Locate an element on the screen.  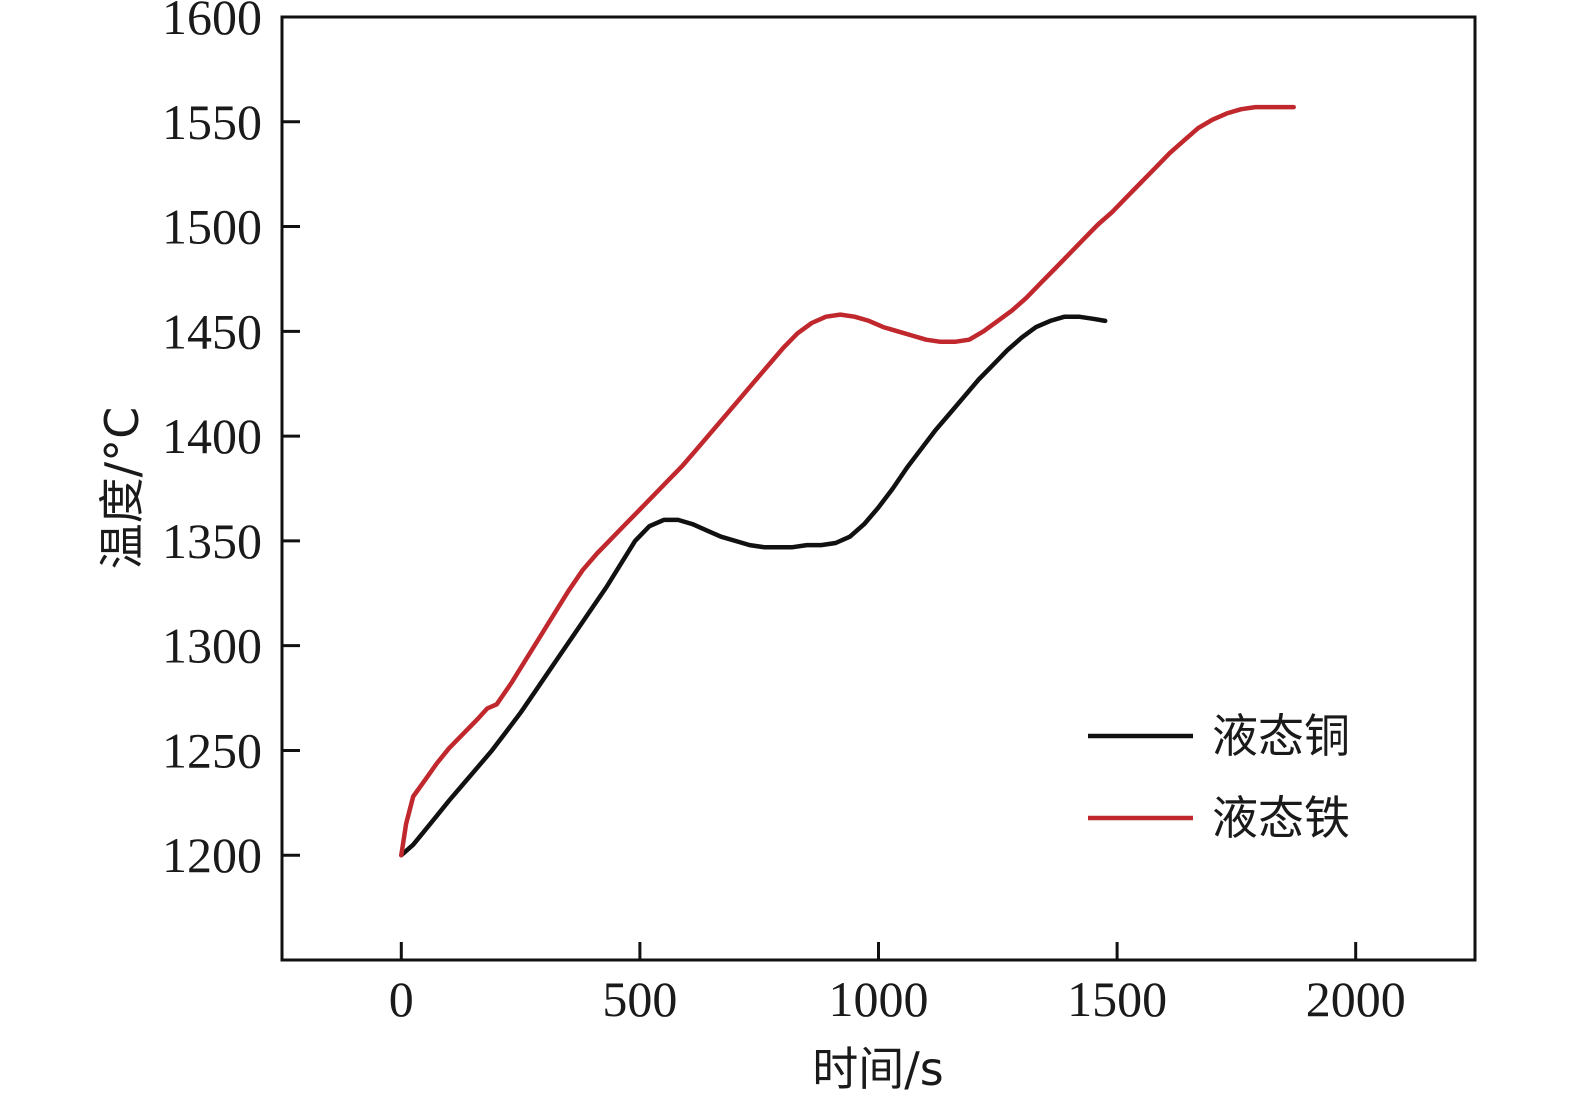
y-tick-label: 1250 is located at coordinates (212, 750).